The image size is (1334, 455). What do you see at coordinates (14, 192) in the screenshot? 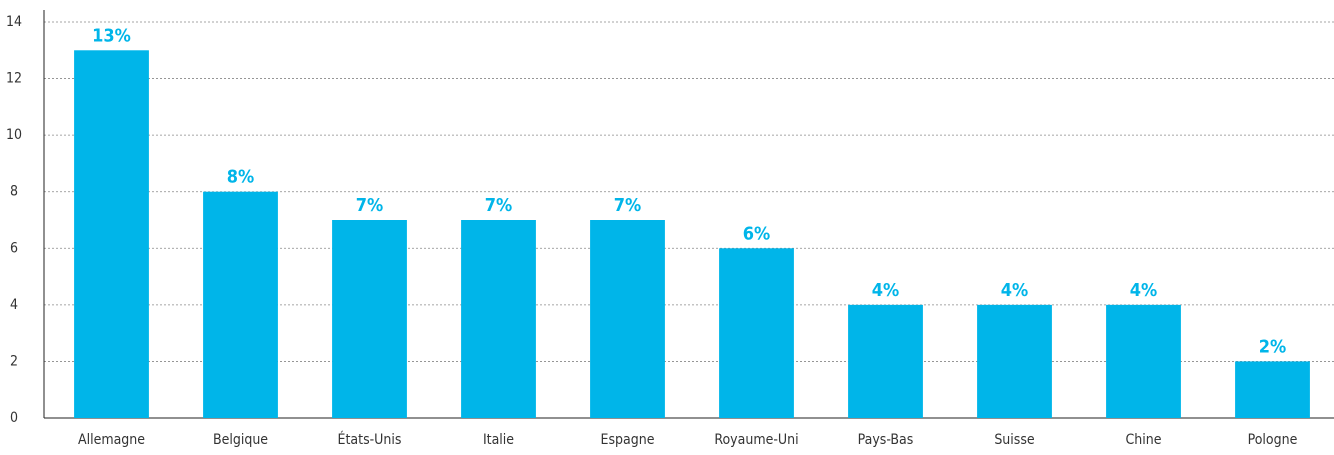
I see `y-tick-label: 8` at bounding box center [14, 192].